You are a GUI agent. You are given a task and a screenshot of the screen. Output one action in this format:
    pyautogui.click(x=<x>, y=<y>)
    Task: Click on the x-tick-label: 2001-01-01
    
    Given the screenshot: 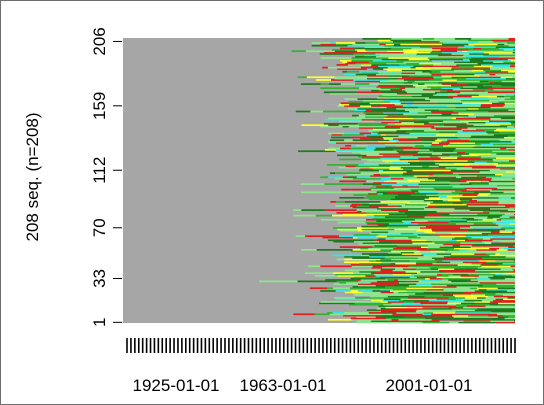 What is the action you would take?
    pyautogui.click(x=429, y=385)
    